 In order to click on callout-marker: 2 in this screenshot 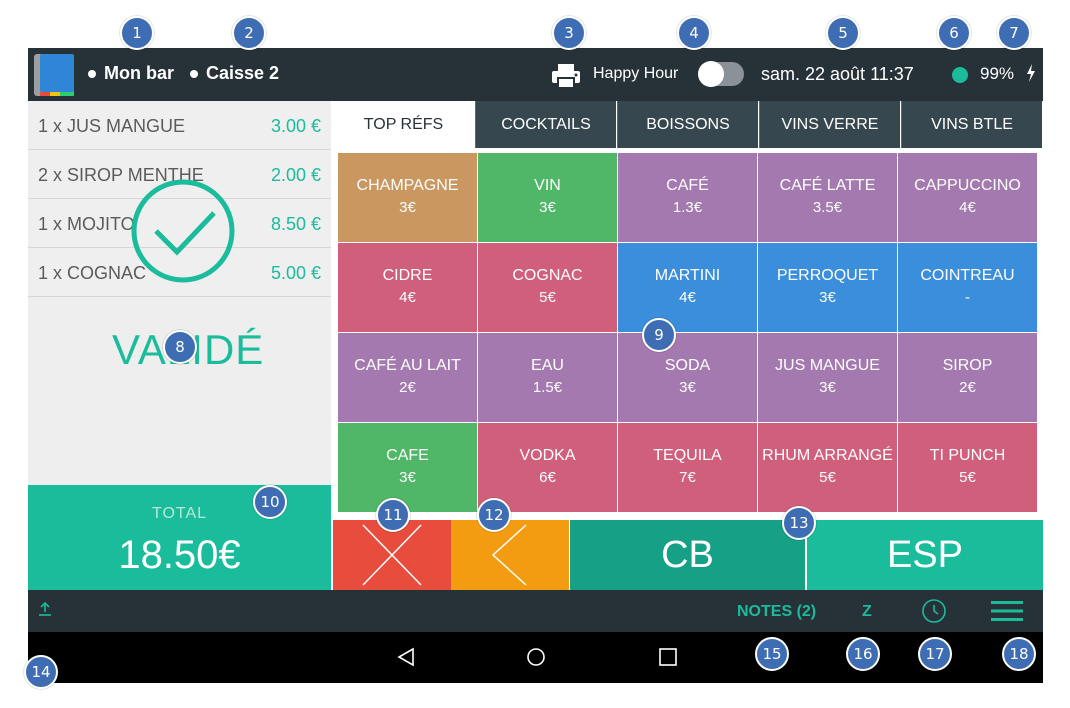, I will do `click(249, 33)`.